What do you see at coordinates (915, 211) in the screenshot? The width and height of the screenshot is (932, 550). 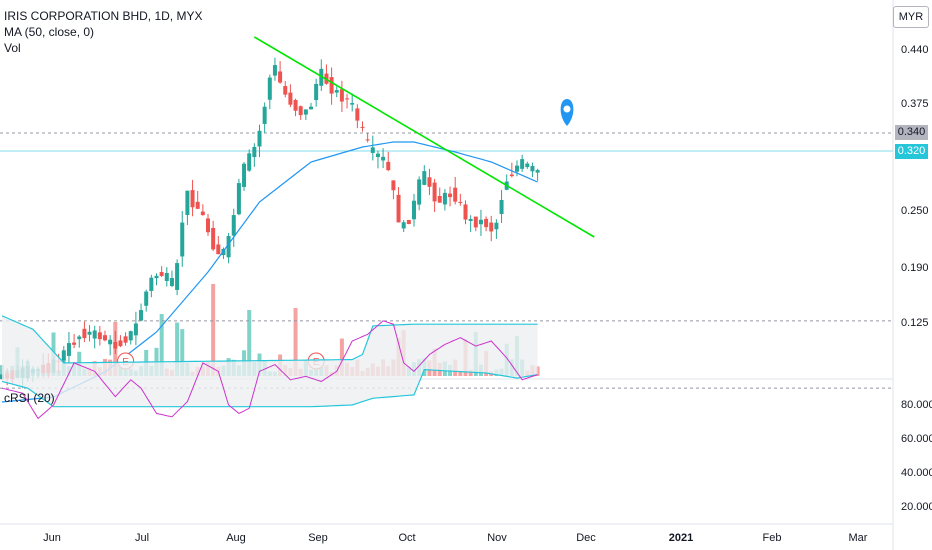 I see `price-axis-tick: 0.250` at bounding box center [915, 211].